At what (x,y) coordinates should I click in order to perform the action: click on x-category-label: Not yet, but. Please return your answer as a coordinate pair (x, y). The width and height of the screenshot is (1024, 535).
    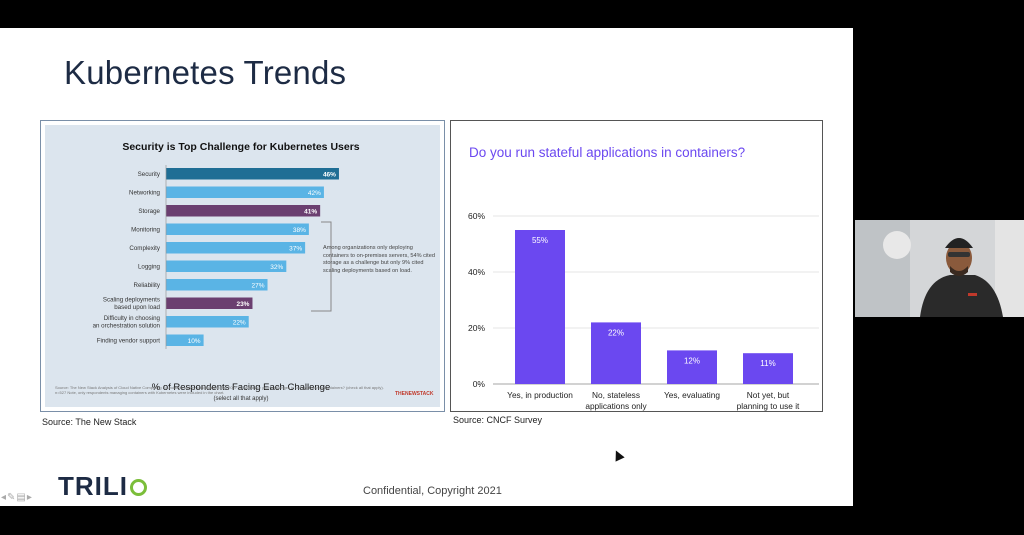
    Looking at the image, I should click on (768, 395).